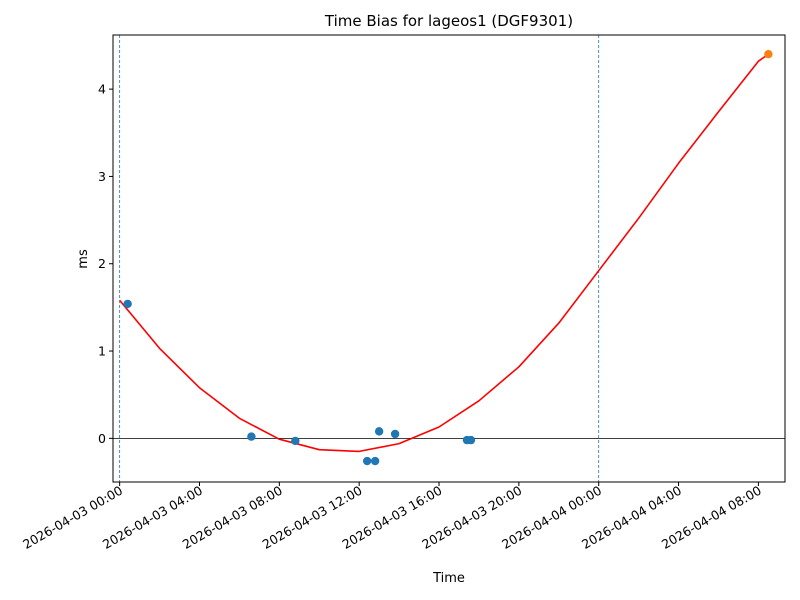  I want to click on y-tick-label: 3, so click(102, 176).